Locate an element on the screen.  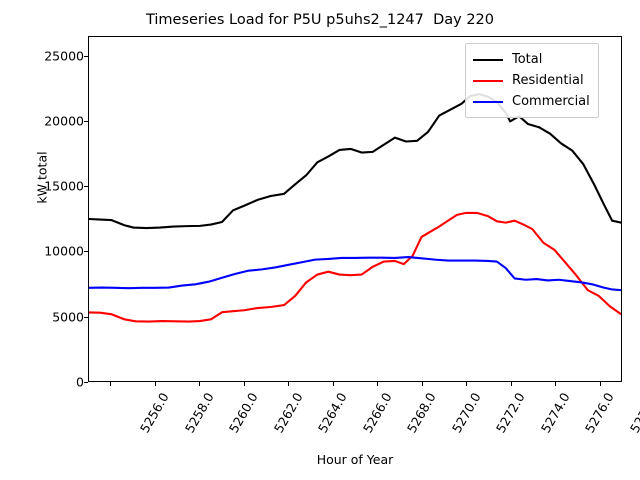
legend-item-commercial: Commercial is located at coordinates (531, 101).